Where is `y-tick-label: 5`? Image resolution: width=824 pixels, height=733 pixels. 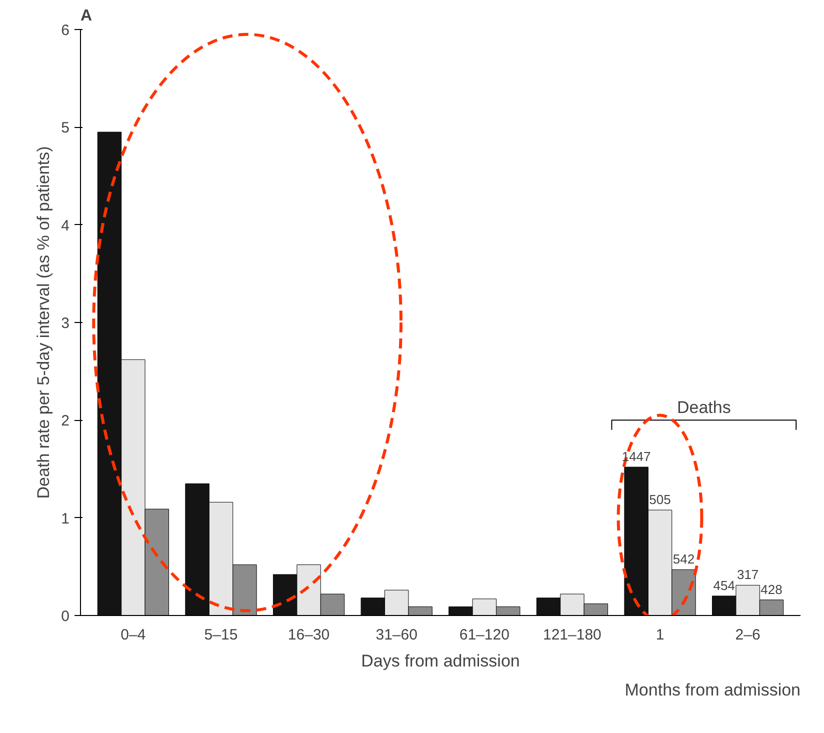 y-tick-label: 5 is located at coordinates (65, 128).